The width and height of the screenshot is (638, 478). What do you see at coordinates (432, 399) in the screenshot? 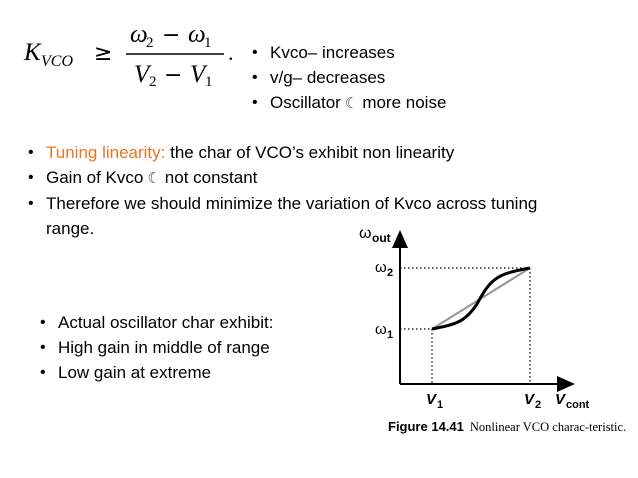
I see `v1-label: V` at bounding box center [432, 399].